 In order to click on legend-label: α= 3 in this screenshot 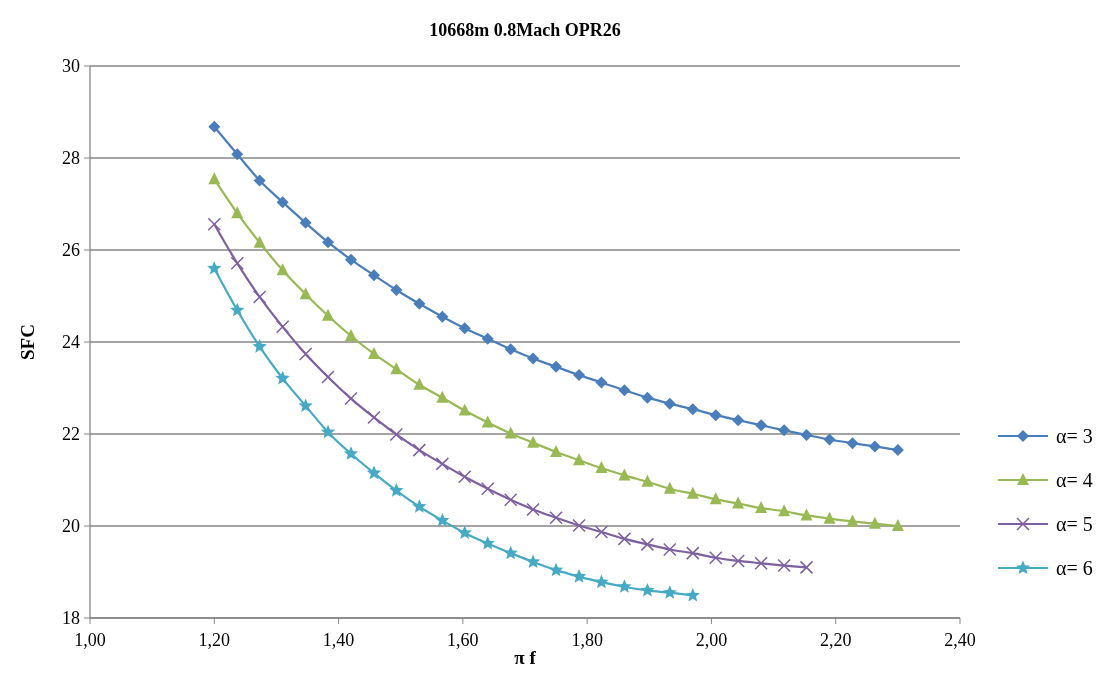, I will do `click(1074, 436)`.